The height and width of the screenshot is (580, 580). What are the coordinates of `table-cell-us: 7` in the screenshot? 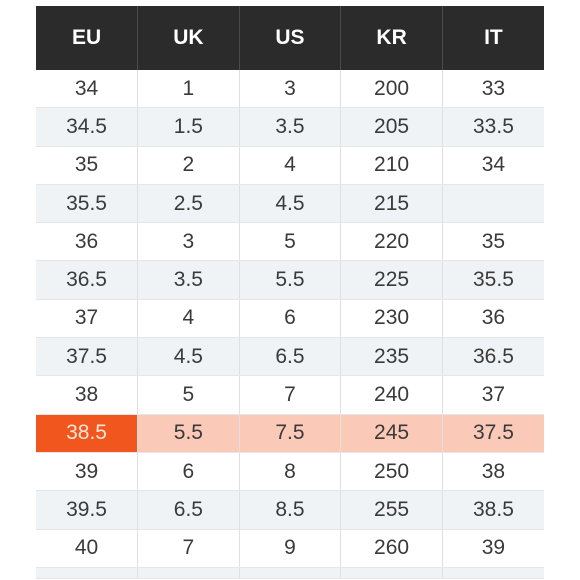 It's located at (290, 395).